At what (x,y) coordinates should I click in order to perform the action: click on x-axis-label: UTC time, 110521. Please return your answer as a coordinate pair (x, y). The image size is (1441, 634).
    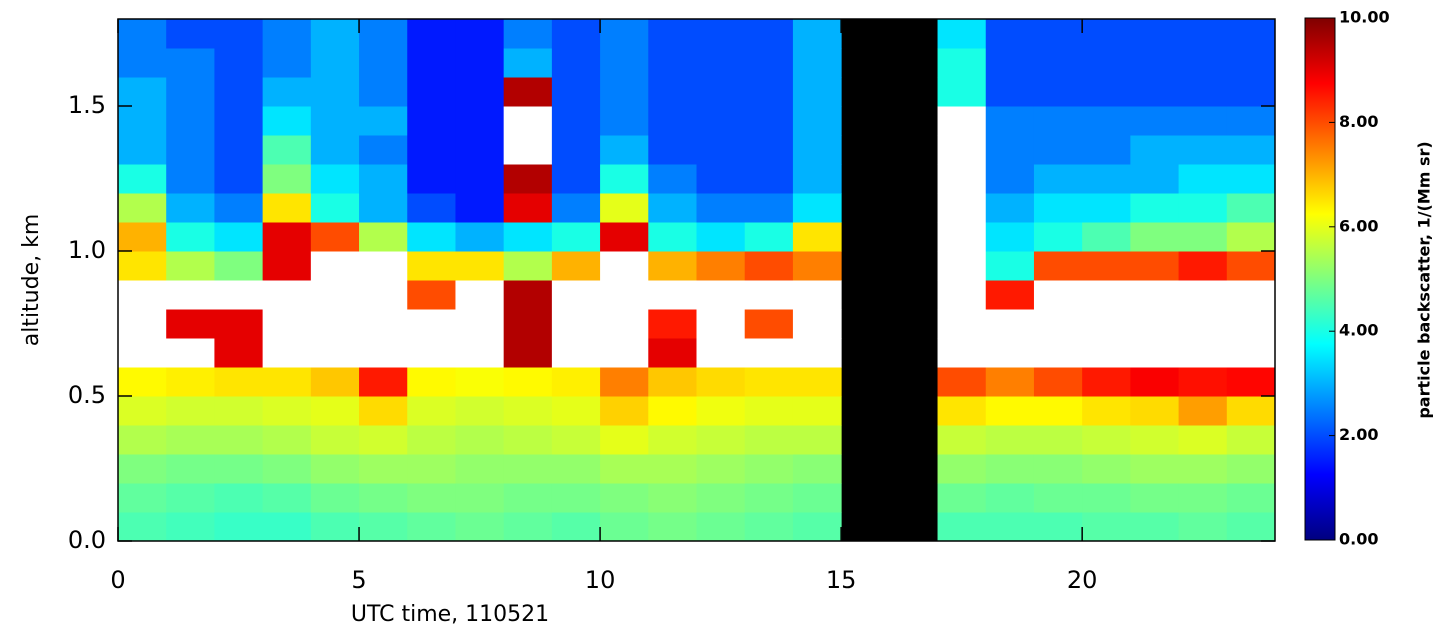
    Looking at the image, I should click on (450, 614).